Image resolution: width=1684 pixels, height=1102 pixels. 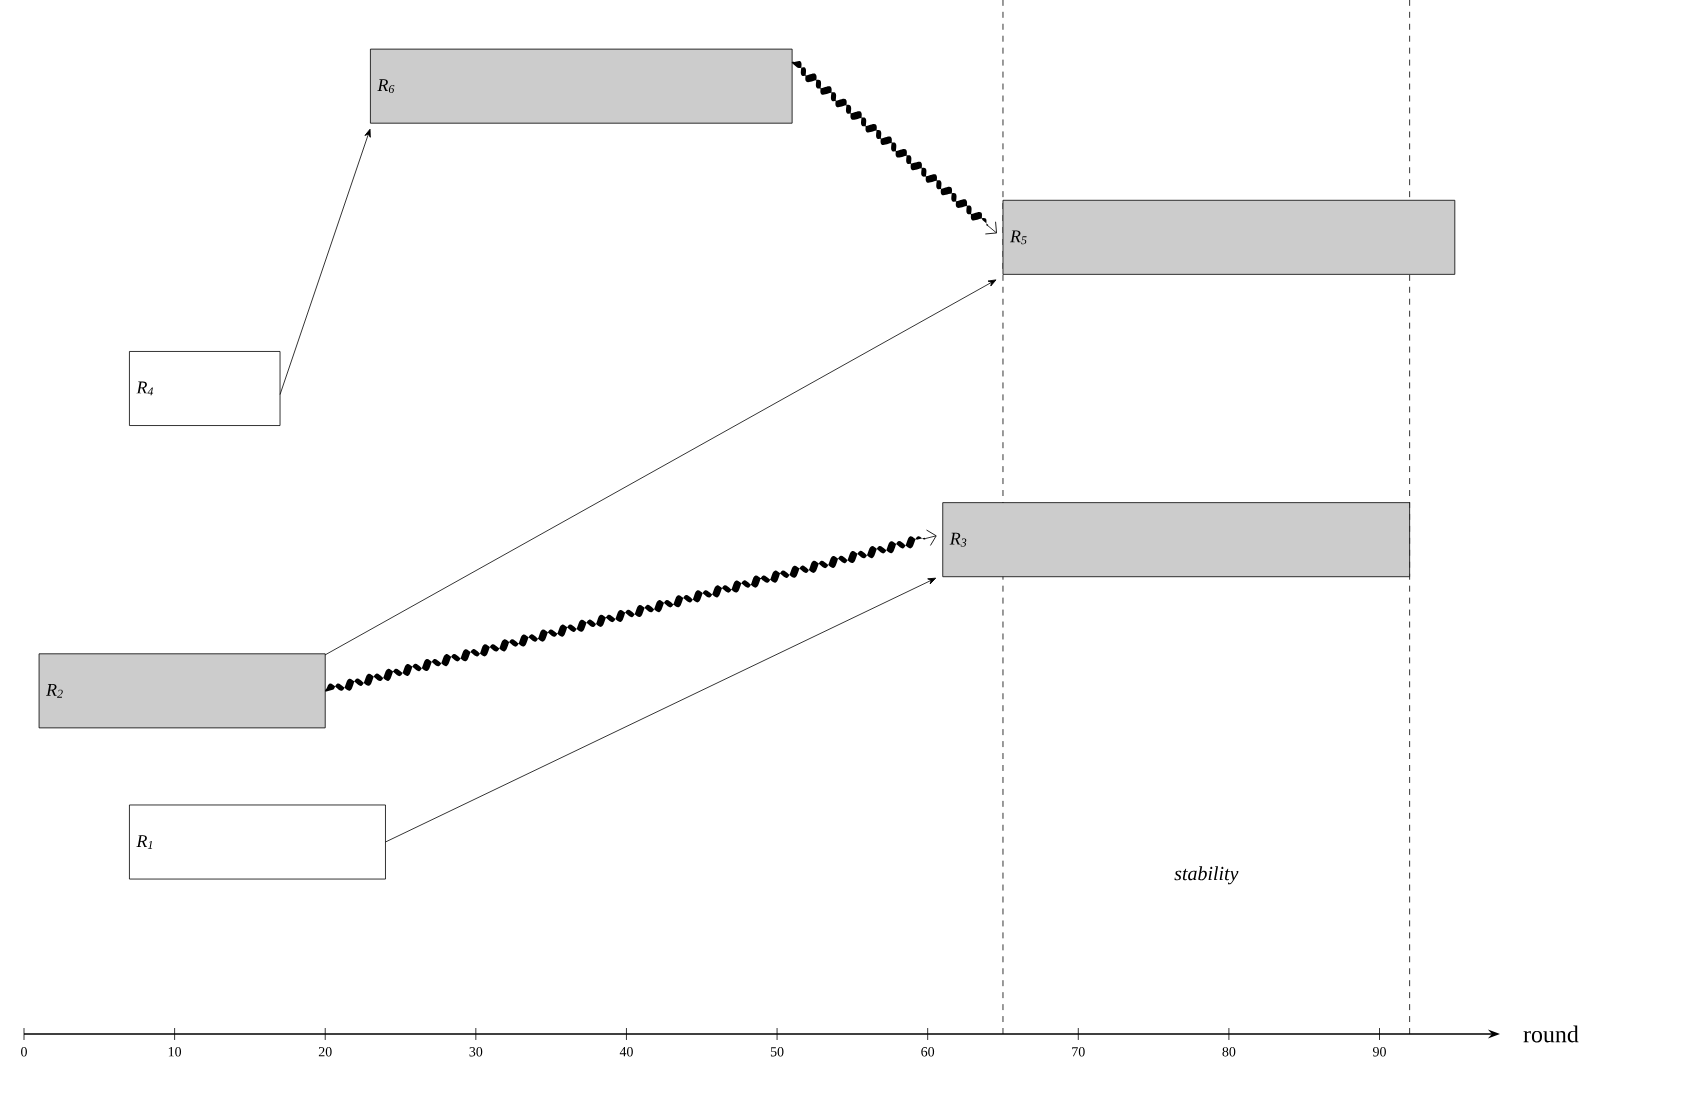 I want to click on y-tick-label: R$_{5}$, so click(x=1018, y=237).